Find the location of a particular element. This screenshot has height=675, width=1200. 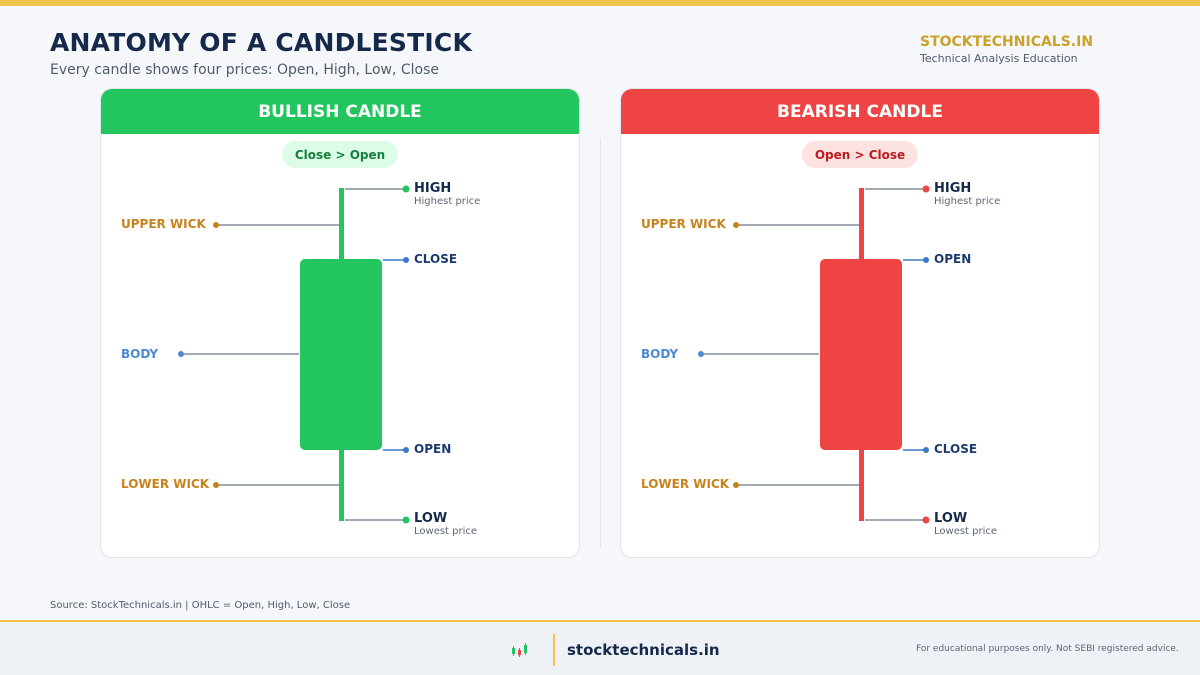

brand-name: STOCKTECHNICALS.IN is located at coordinates (1007, 42).